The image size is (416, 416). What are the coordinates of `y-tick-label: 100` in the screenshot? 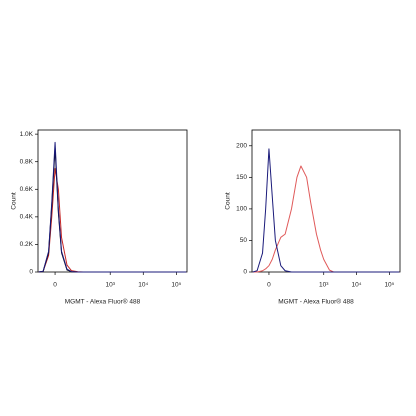 It's located at (241, 209).